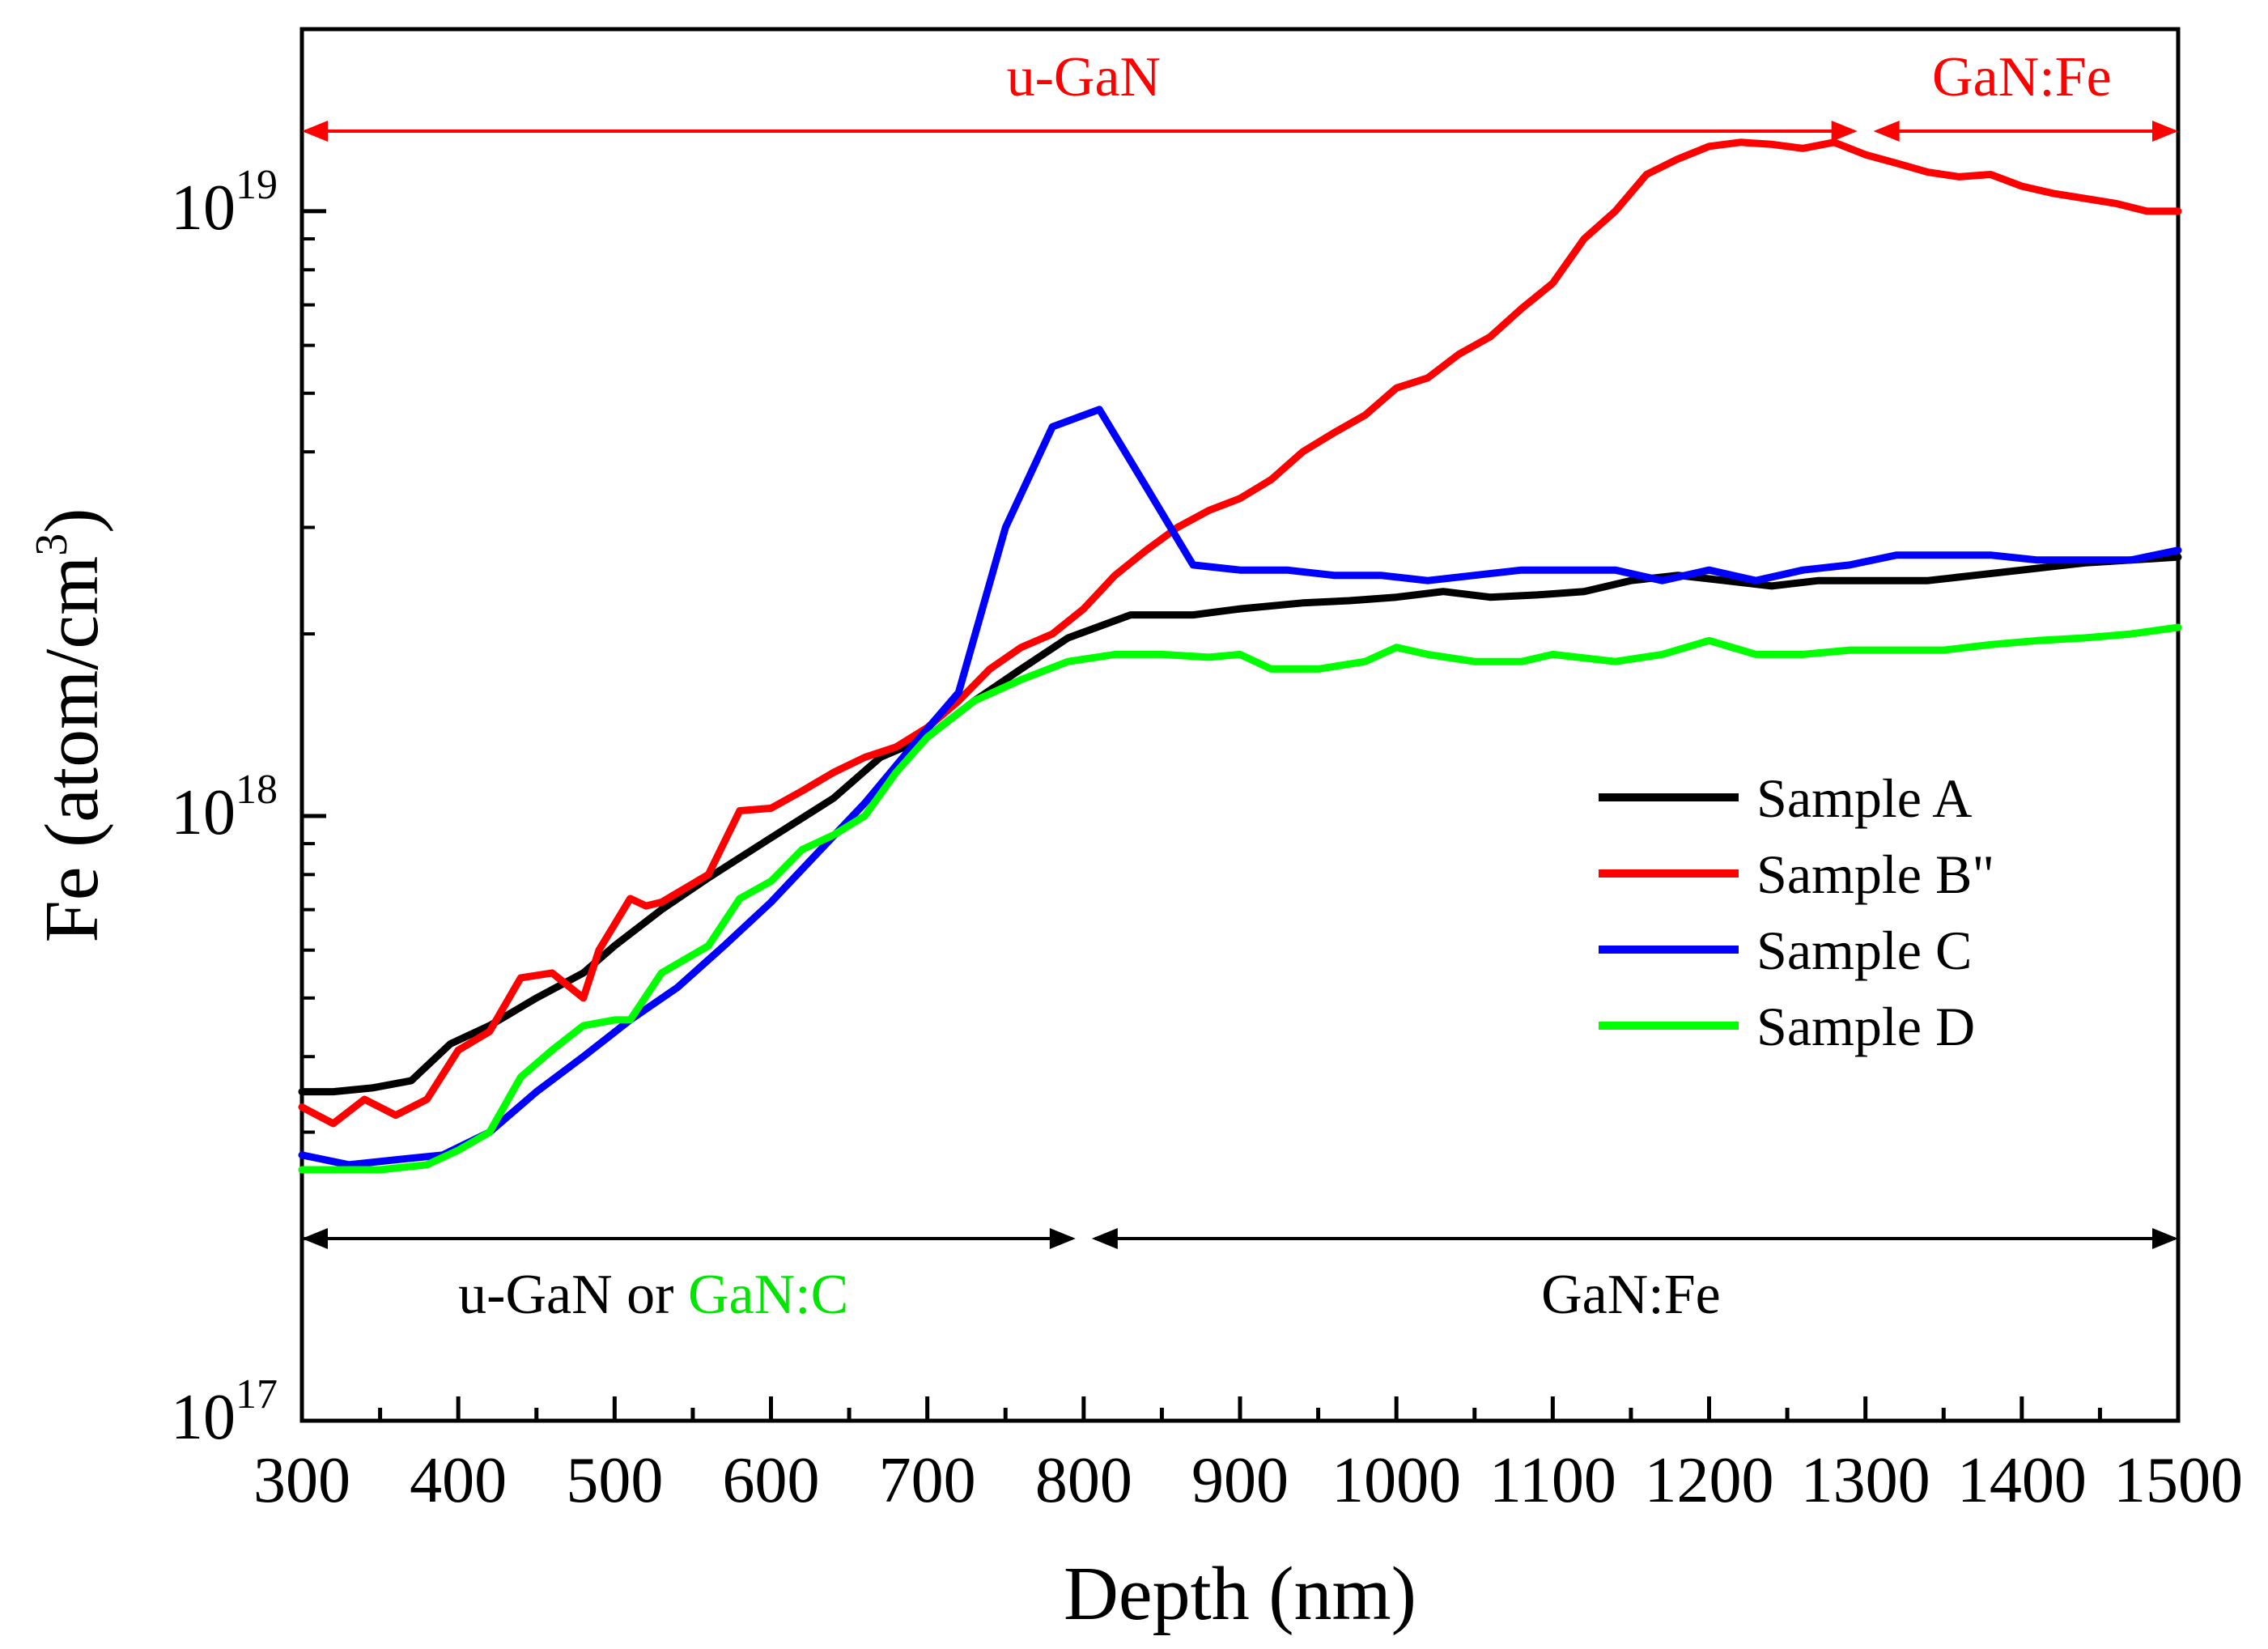 This screenshot has width=2268, height=1649. Describe the element at coordinates (657, 1295) in the screenshot. I see `bottom-region-label-part-2: or` at that location.